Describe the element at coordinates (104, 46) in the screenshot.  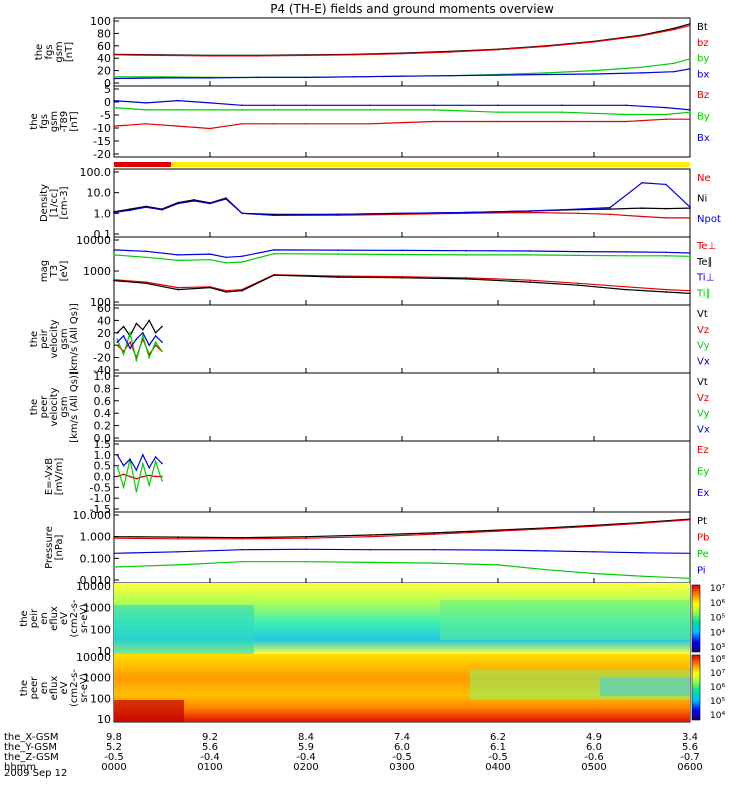
I see `y-tick-label: 60` at that location.